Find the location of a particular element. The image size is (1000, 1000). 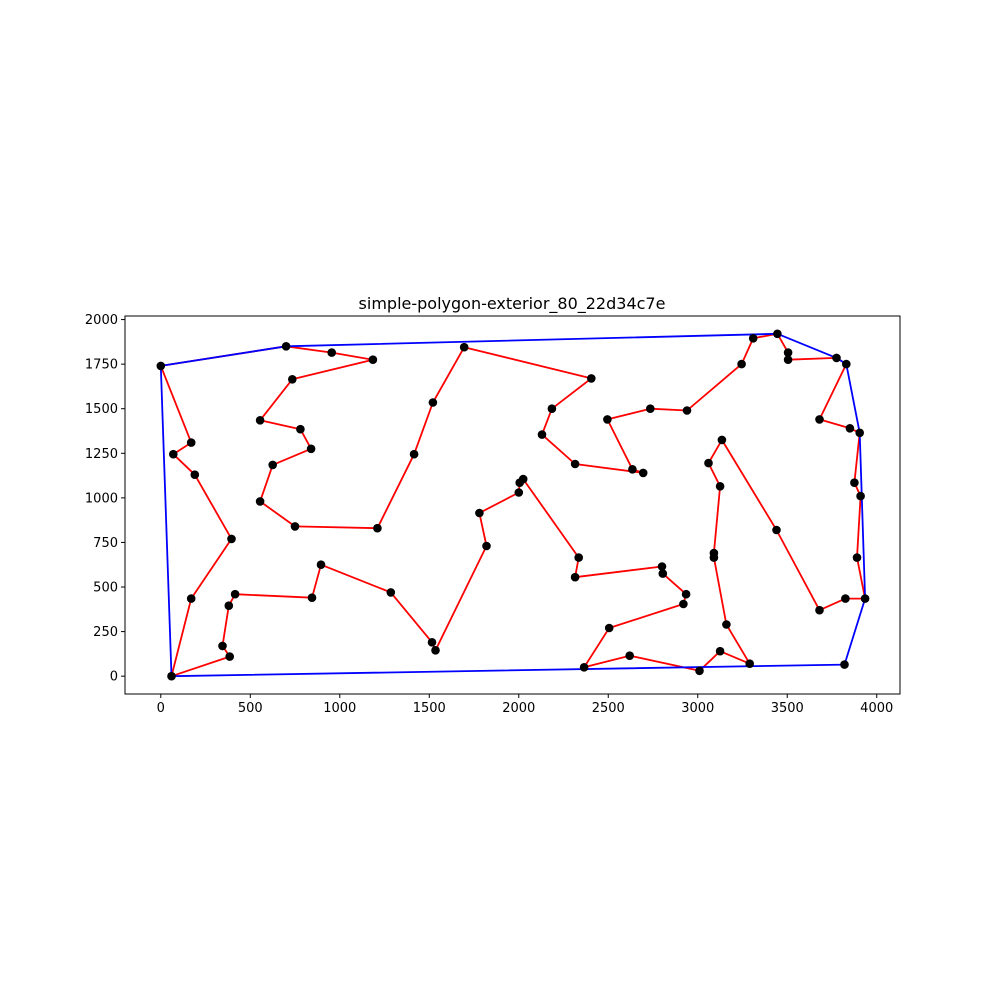

x-tick-label: 0 is located at coordinates (161, 708).